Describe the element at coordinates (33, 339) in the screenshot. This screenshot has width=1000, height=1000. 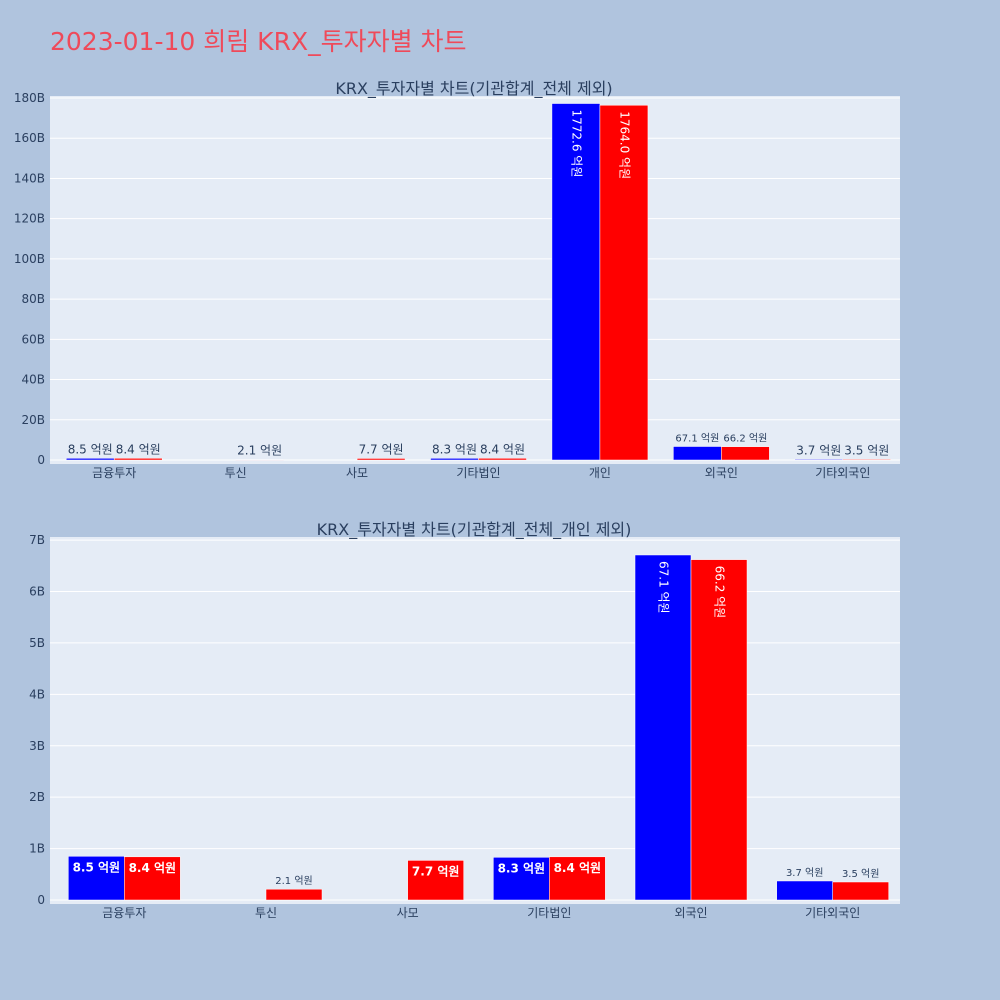
I see `y-tick-label: 60B` at that location.